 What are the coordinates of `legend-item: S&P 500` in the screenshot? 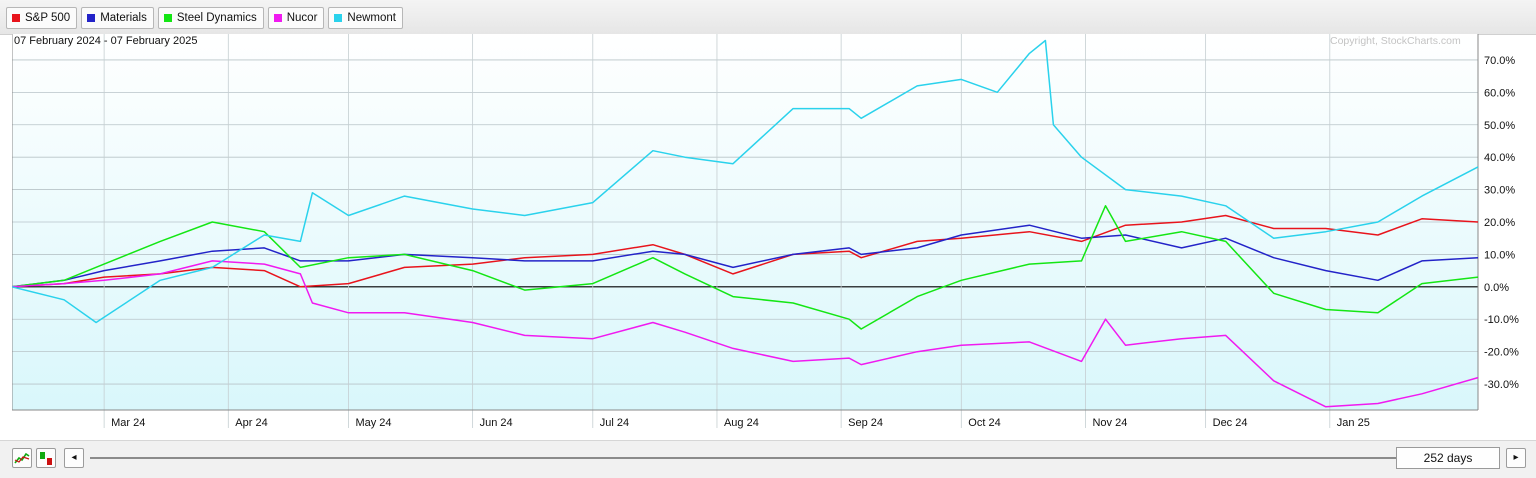 It's located at (42, 18).